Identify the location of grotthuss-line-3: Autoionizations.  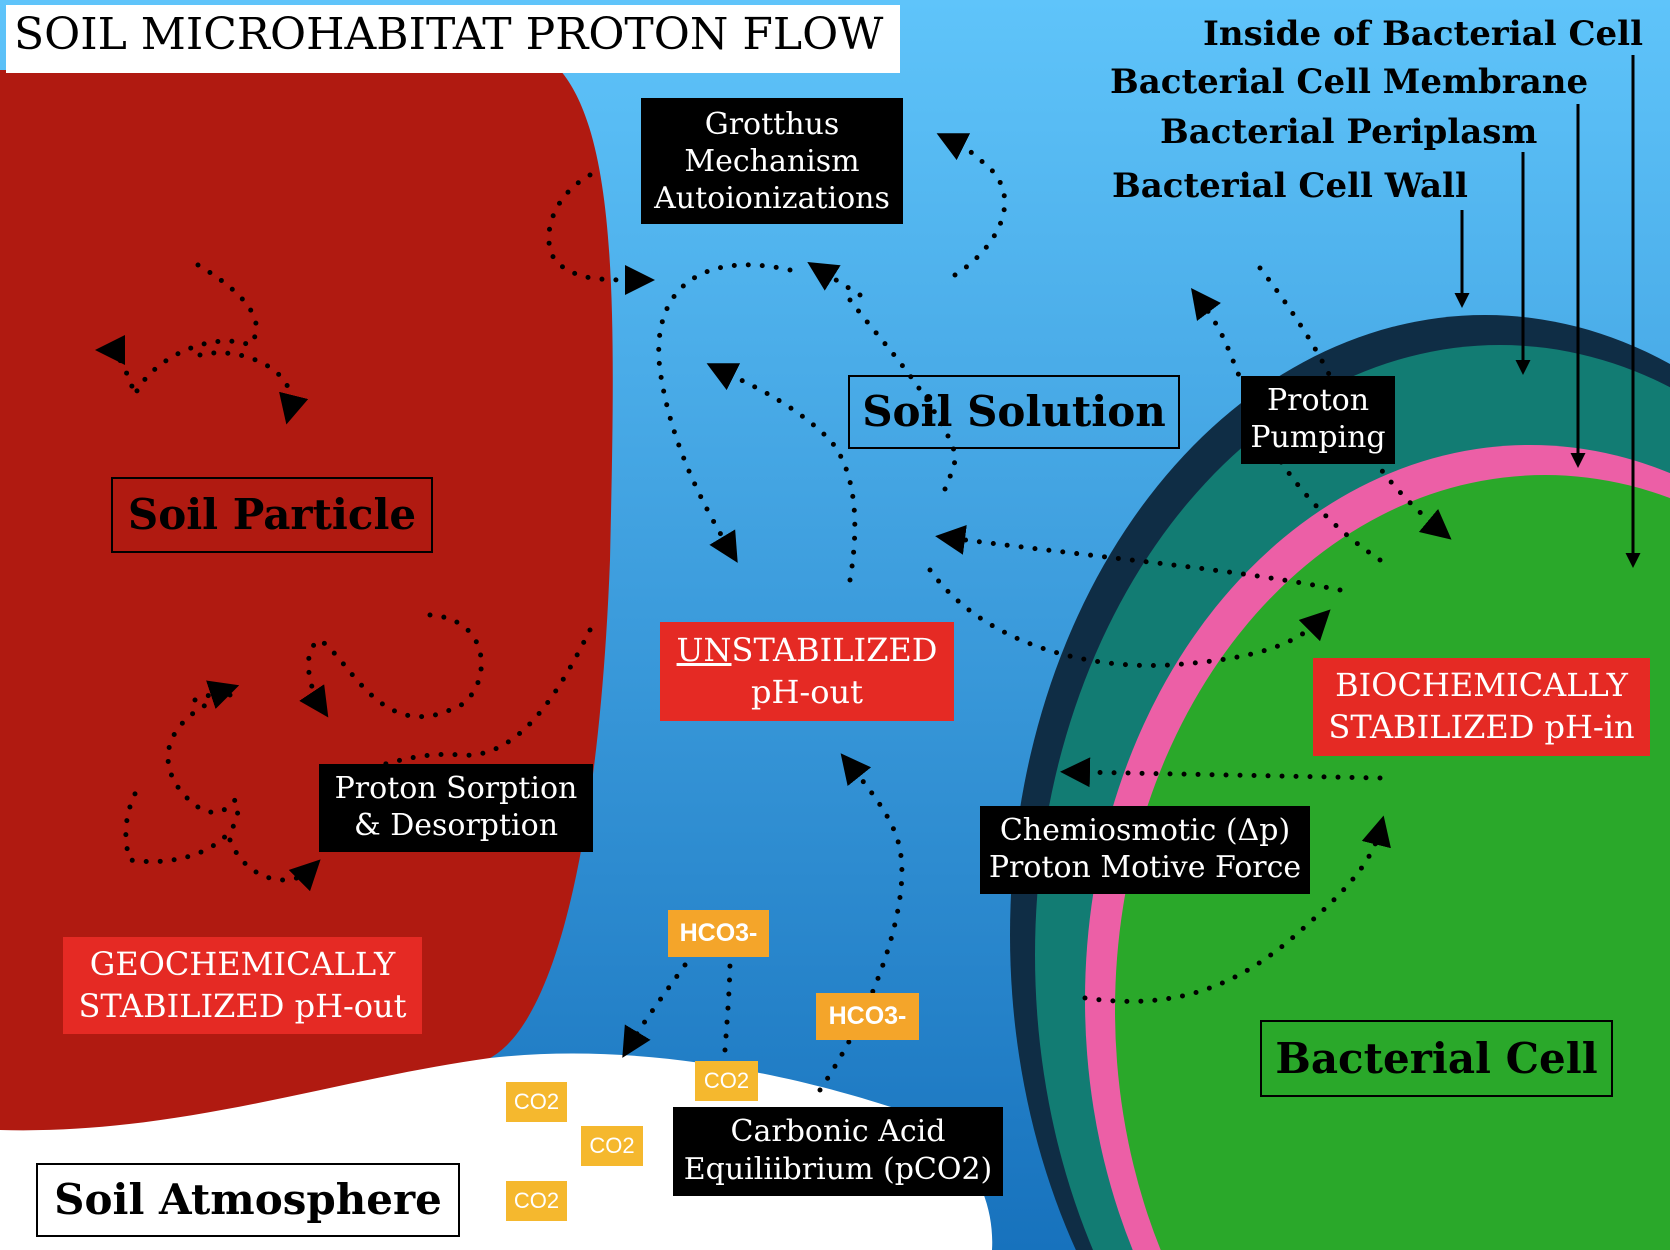
(772, 198).